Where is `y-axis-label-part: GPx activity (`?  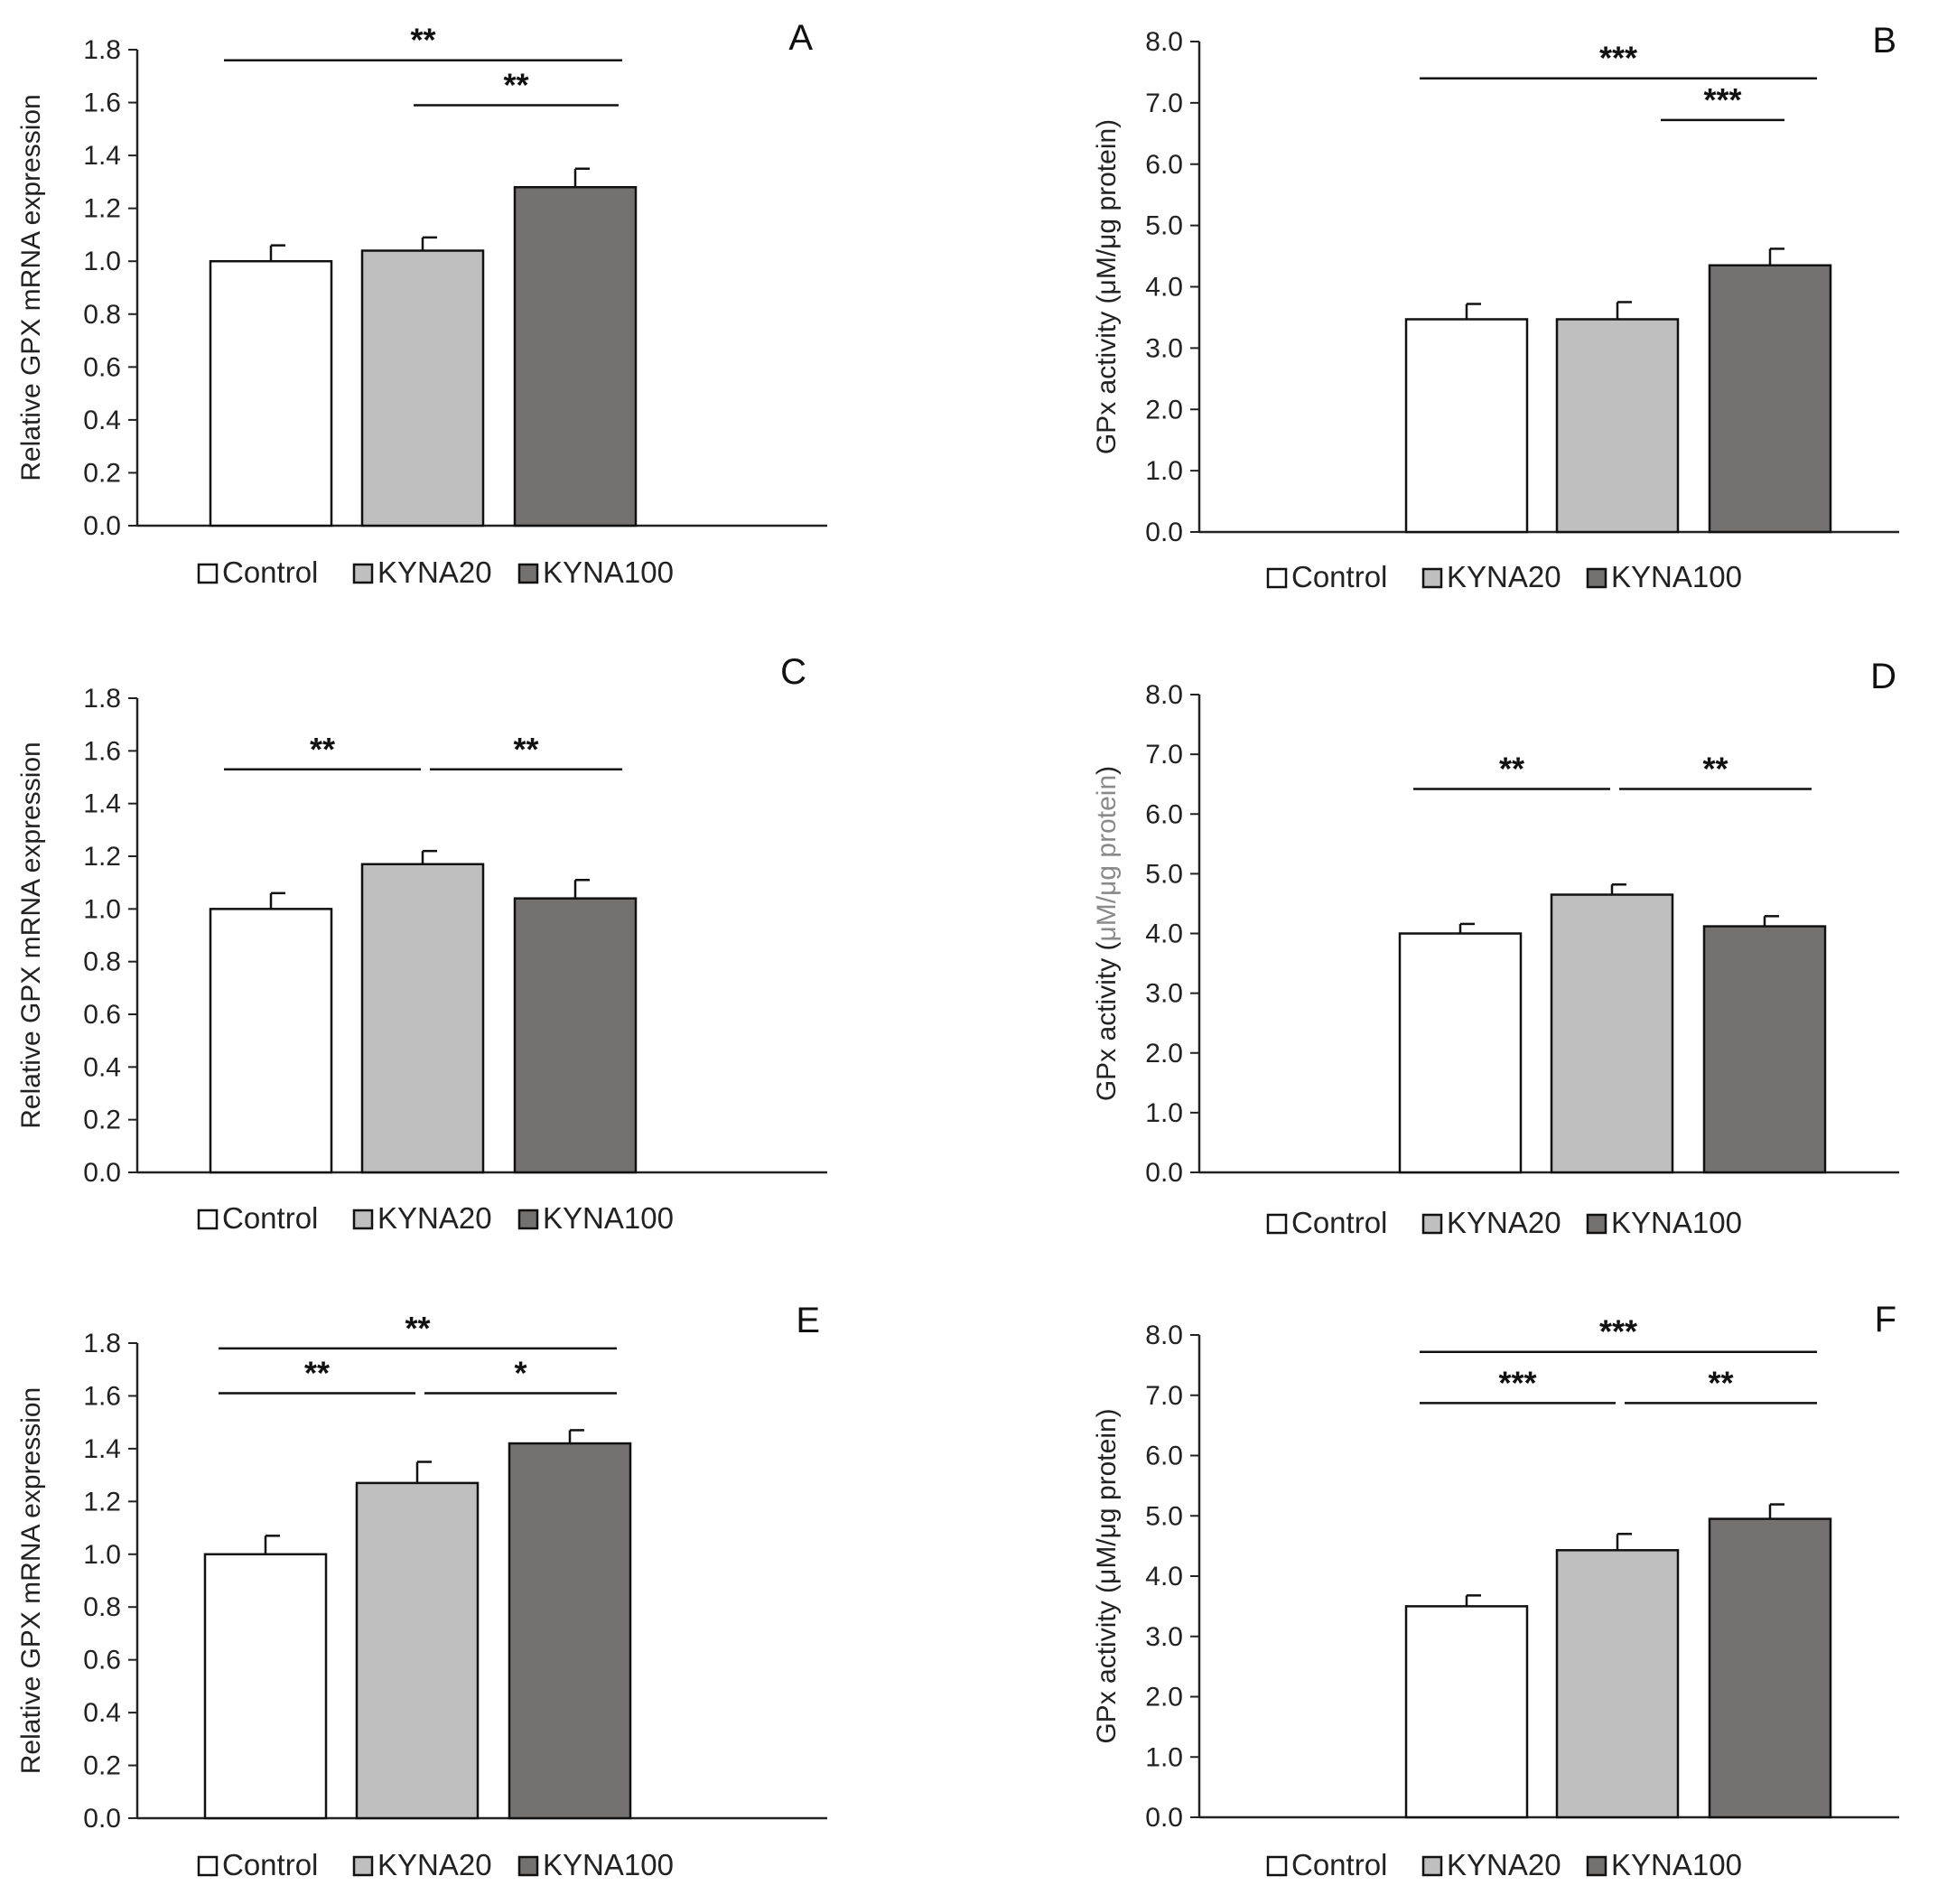
y-axis-label-part: GPx activity ( is located at coordinates (1107, 1021).